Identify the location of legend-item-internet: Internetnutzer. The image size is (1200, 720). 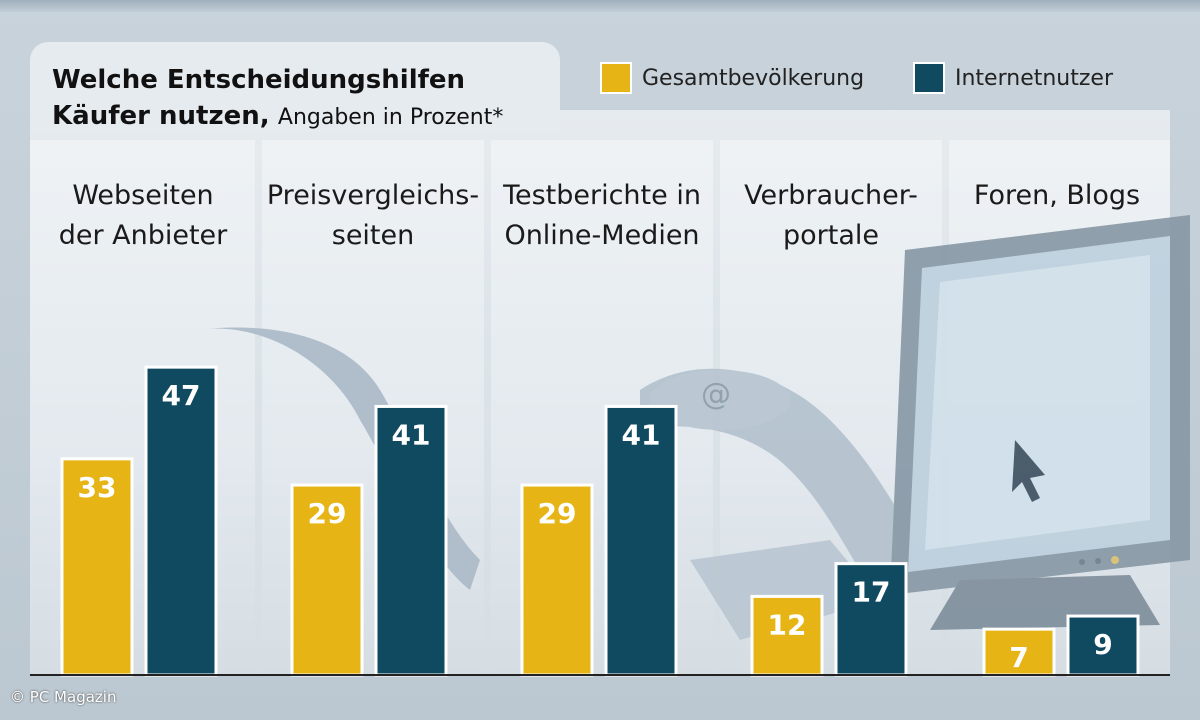
(1013, 78).